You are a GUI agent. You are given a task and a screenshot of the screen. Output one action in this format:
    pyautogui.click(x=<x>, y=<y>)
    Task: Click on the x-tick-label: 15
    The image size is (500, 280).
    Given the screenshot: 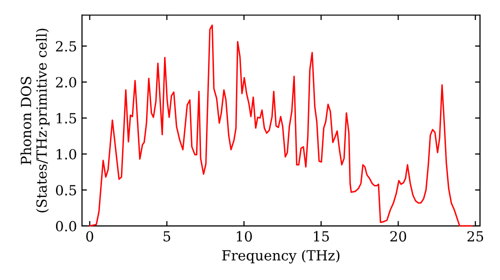 What is the action you would take?
    pyautogui.click(x=321, y=236)
    